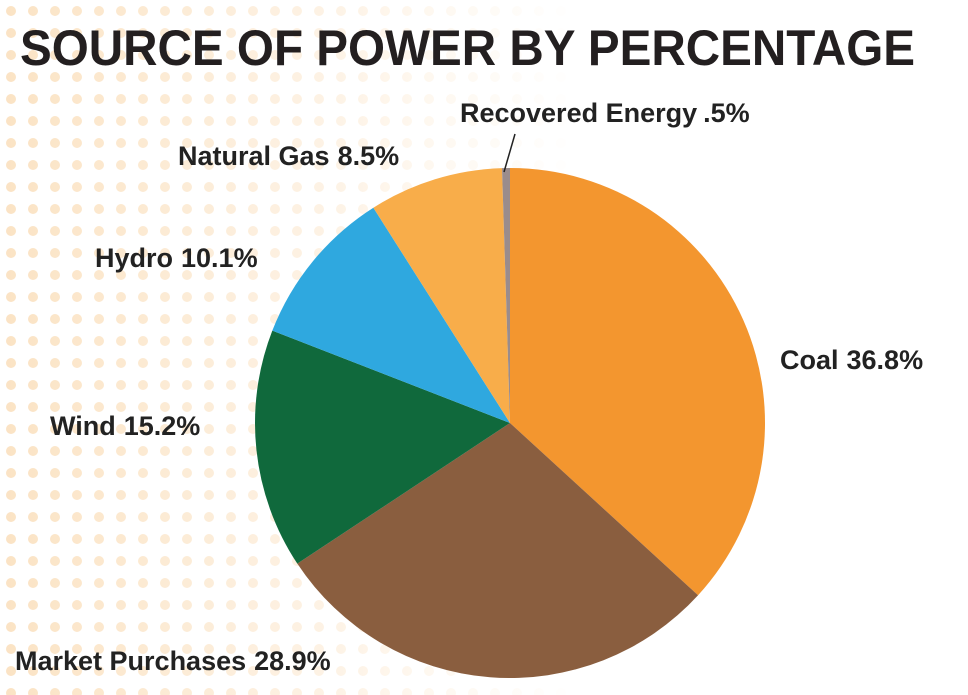  Describe the element at coordinates (509, 153) in the screenshot. I see `leader-line` at that location.